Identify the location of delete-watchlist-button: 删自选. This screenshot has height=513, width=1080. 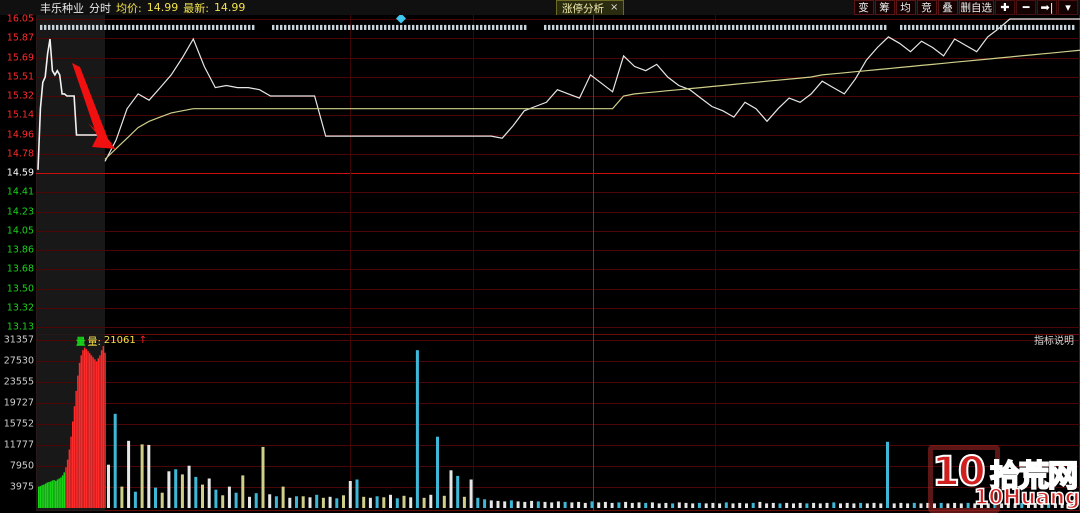
(976, 7).